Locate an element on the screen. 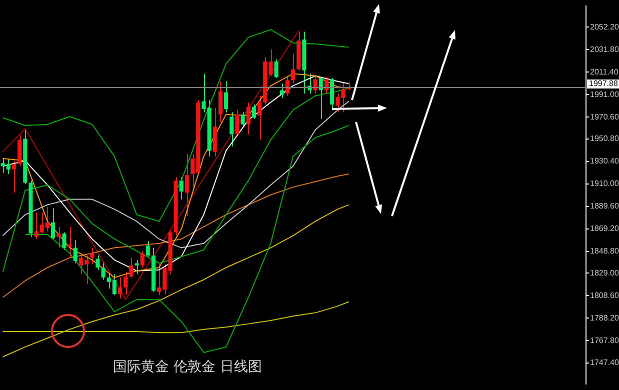 This screenshot has height=390, width=619. annotation: 国际黄金 伦敦金 日线图 is located at coordinates (187, 367).